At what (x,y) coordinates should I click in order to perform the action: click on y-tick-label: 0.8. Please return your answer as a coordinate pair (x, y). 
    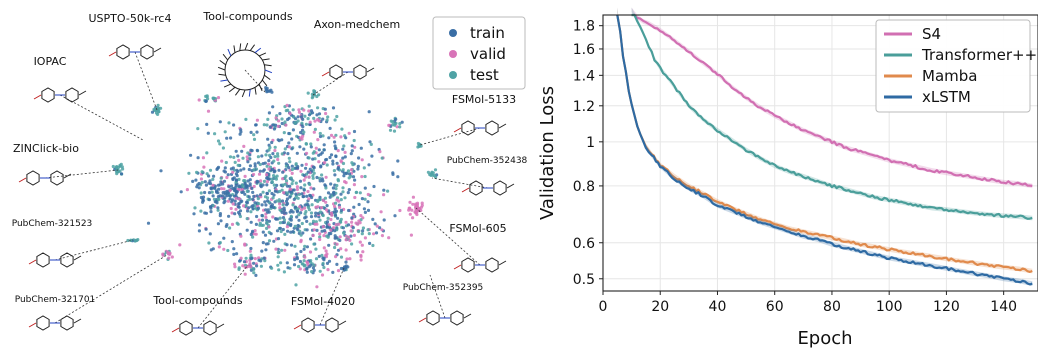
    Looking at the image, I should click on (584, 187).